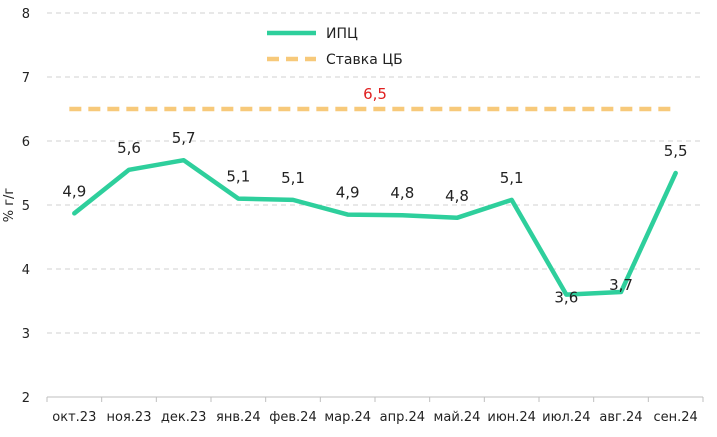  Describe the element at coordinates (621, 285) in the screenshot. I see `cpi-data-label: 3,7` at that location.